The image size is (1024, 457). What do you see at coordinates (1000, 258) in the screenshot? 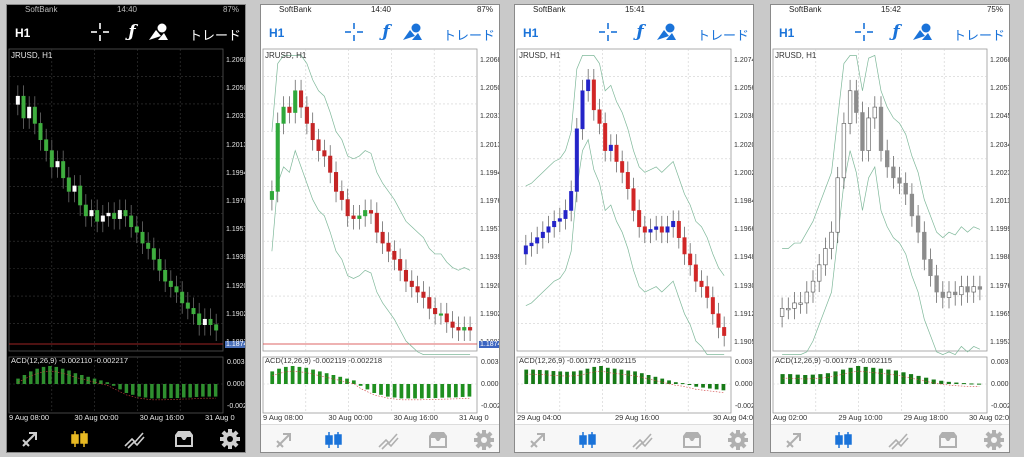
I see `price-axis-tick: 1.1988` at bounding box center [1000, 258].